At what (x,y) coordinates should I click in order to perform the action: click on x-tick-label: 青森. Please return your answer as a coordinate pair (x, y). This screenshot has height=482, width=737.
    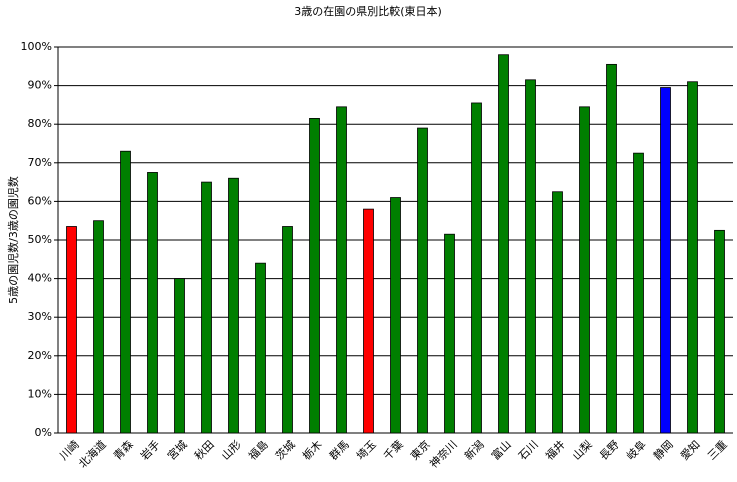
    Looking at the image, I should click on (122, 449).